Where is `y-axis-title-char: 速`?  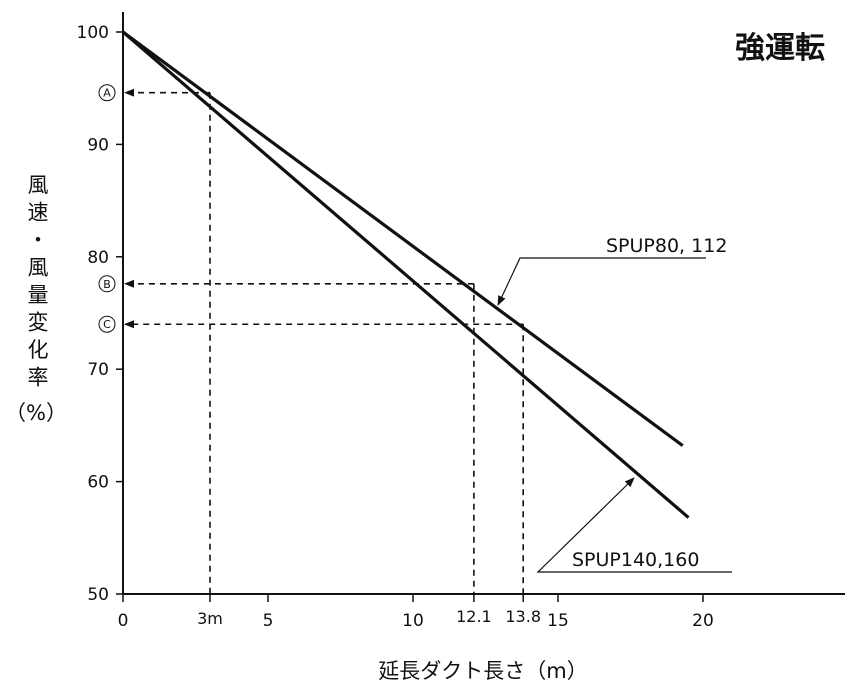 y-axis-title-char: 速 is located at coordinates (38, 213).